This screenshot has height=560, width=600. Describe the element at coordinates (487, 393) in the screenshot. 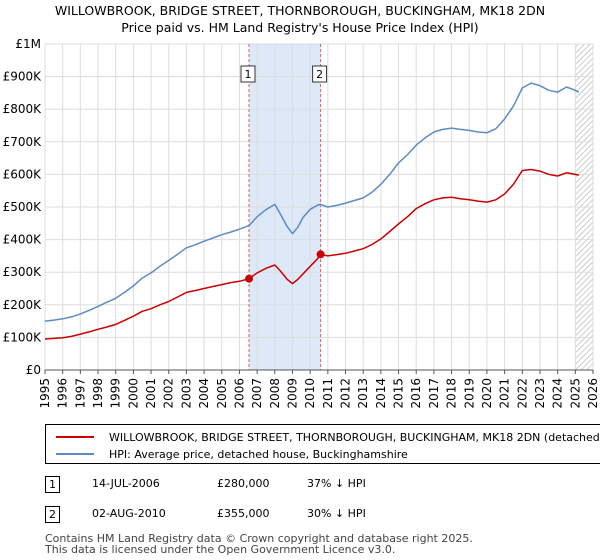

I see `x-tick-label: 2020` at that location.